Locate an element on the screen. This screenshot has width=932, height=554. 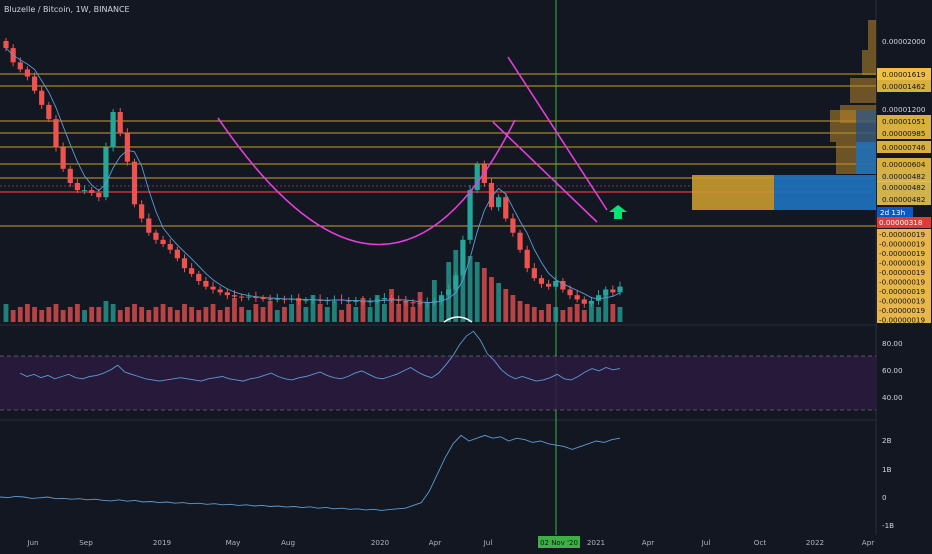
time-axis-label: 2020 is located at coordinates (380, 542).